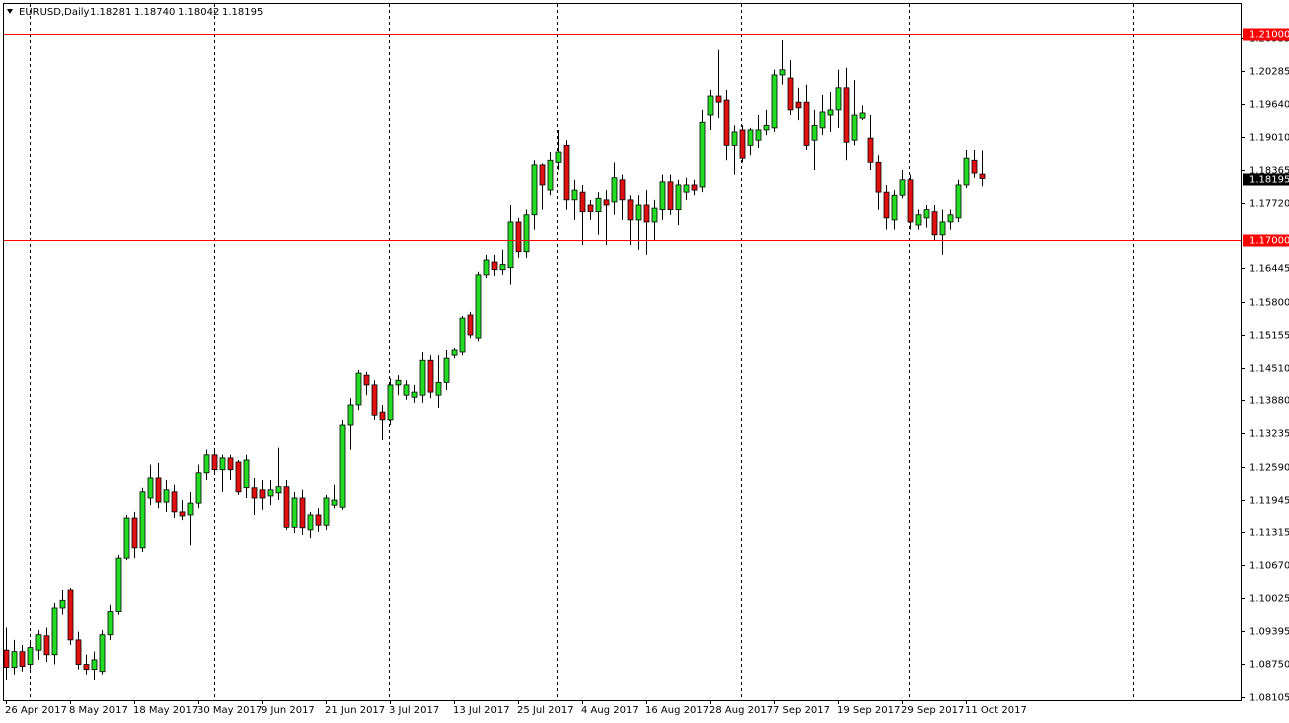 The width and height of the screenshot is (1289, 723). I want to click on current-price-box, so click(1266, 179).